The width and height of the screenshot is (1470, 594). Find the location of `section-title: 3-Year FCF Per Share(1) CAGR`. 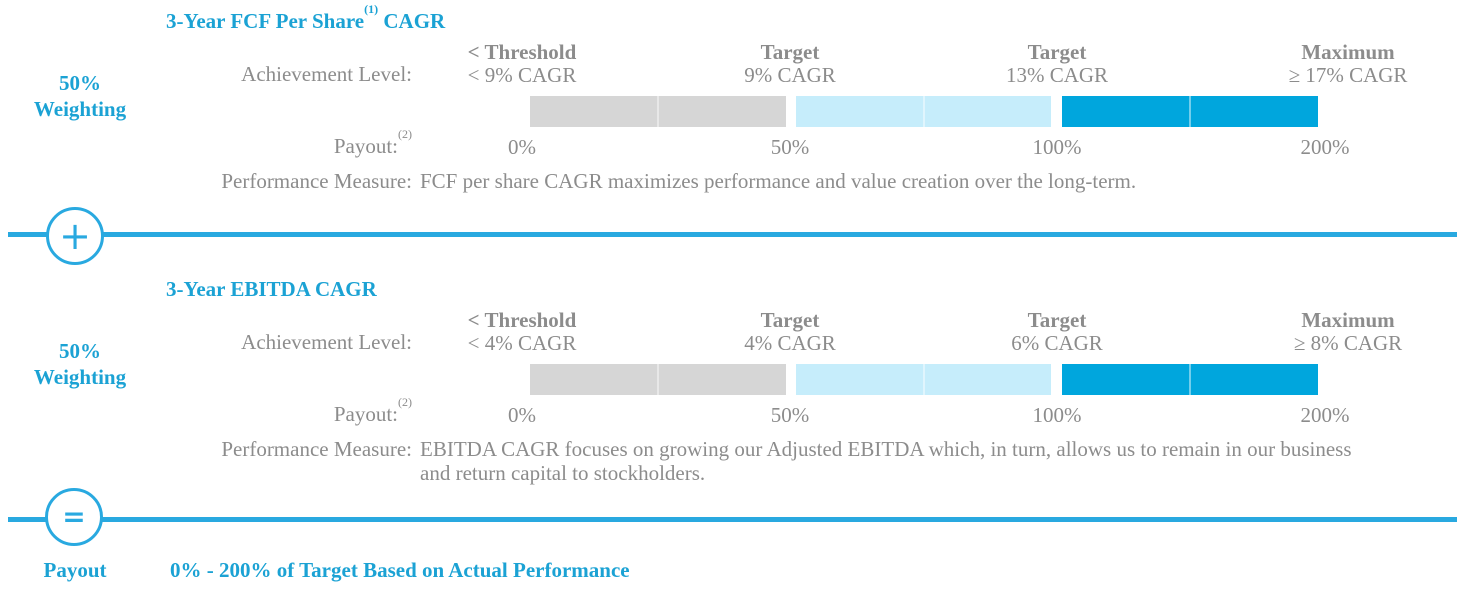

section-title: 3-Year FCF Per Share(1) CAGR is located at coordinates (306, 17).